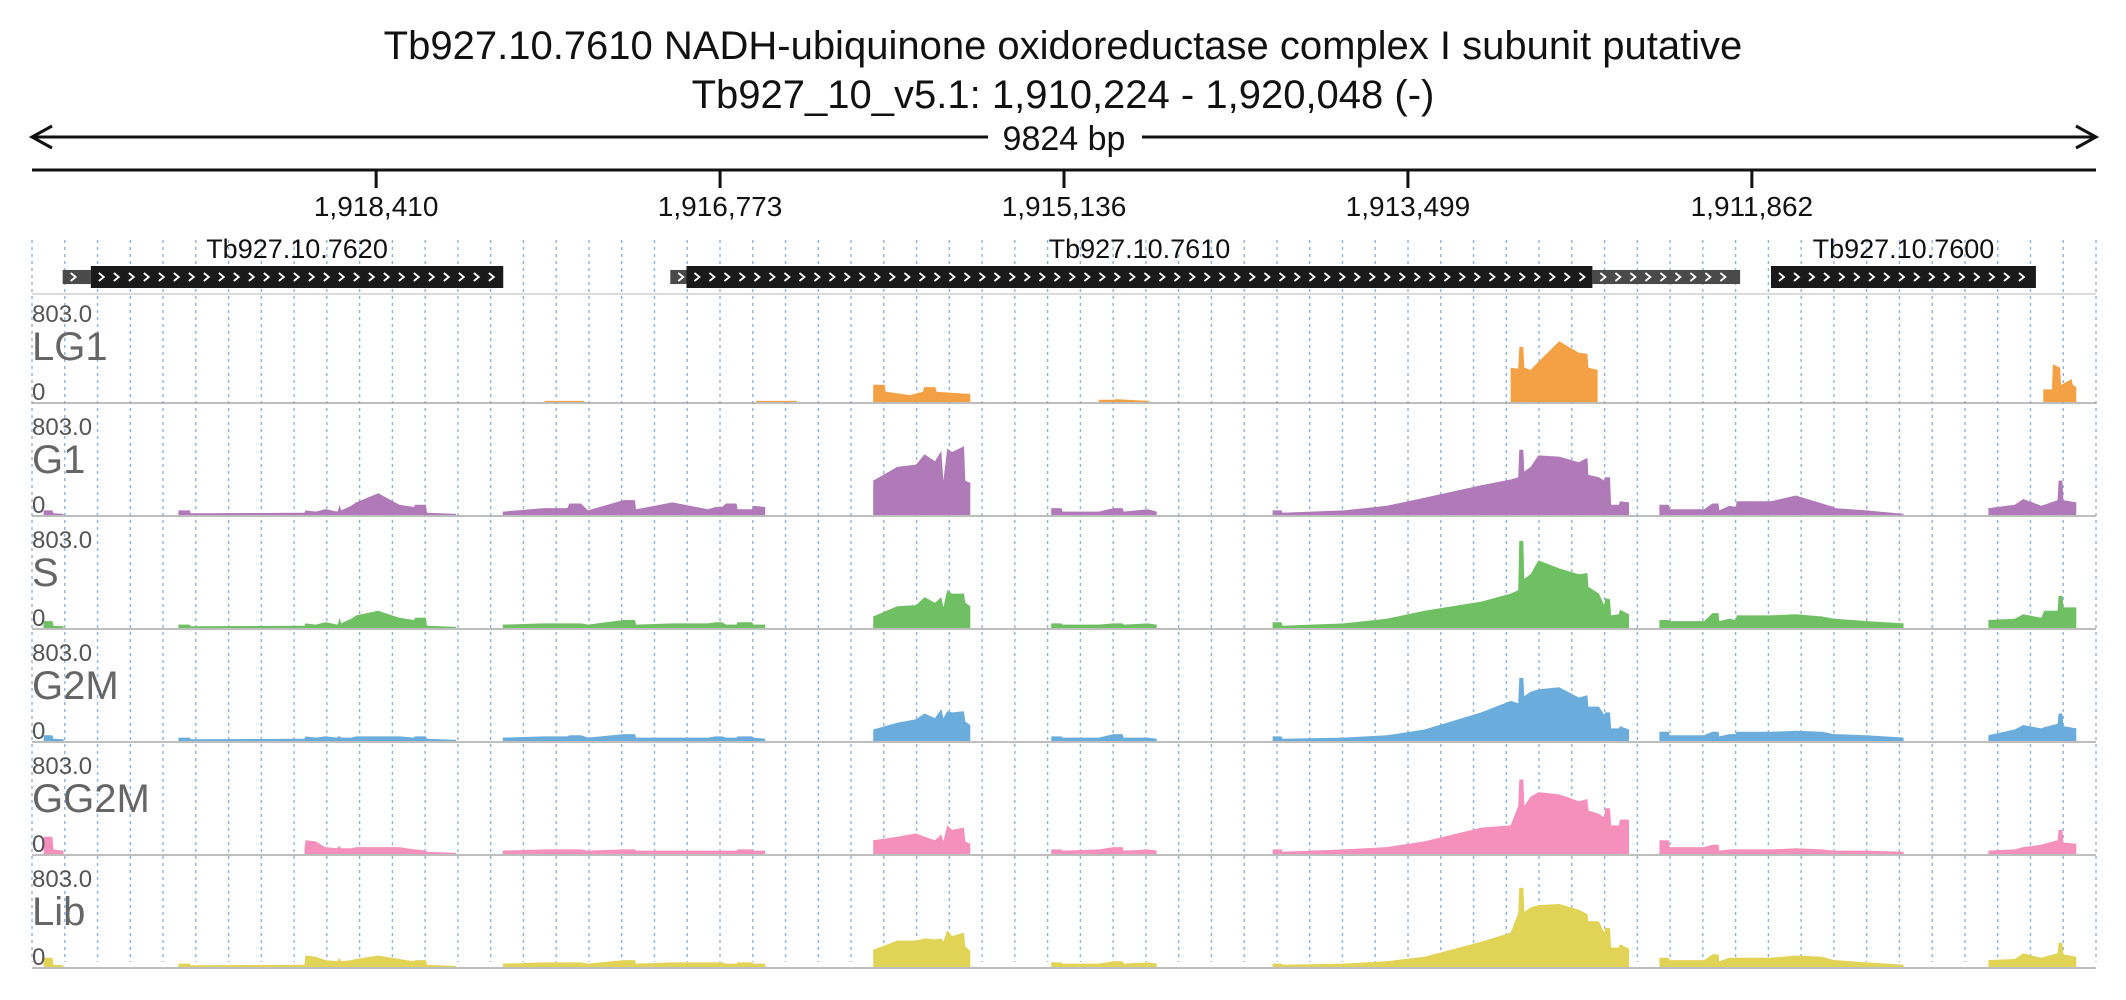  I want to click on span-label: 9824 bp, so click(1064, 139).